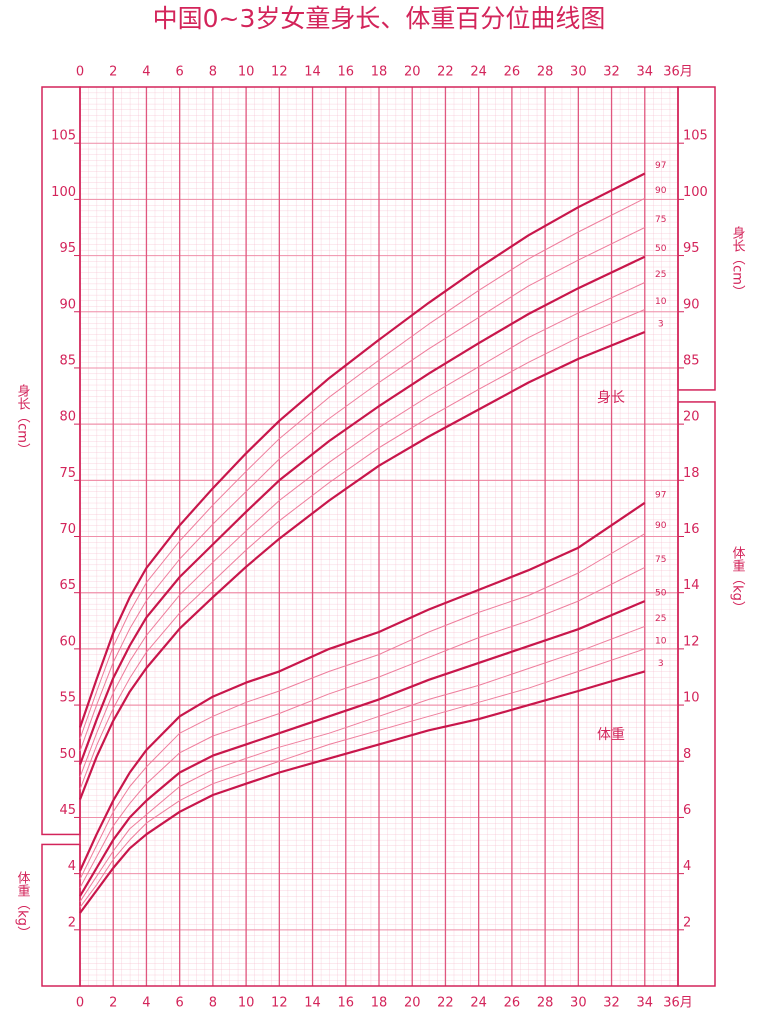 The image size is (758, 1026). I want to click on y-tick-label: 80, so click(67, 417).